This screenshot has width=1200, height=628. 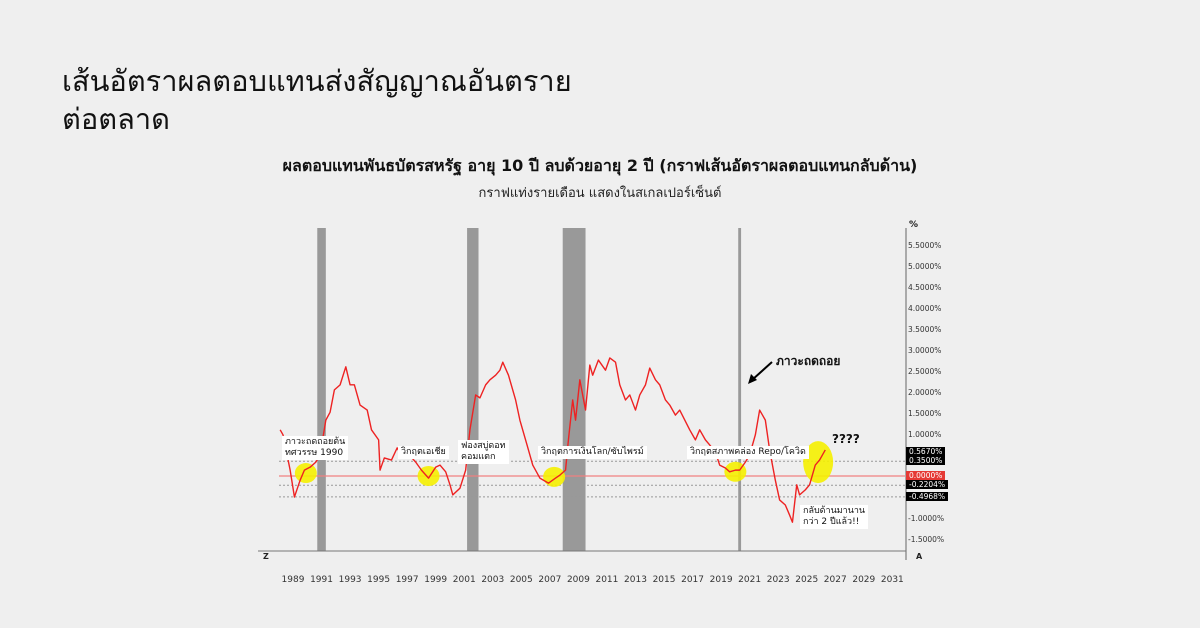 I want to click on x-tick-label: 1995, so click(x=378, y=580).